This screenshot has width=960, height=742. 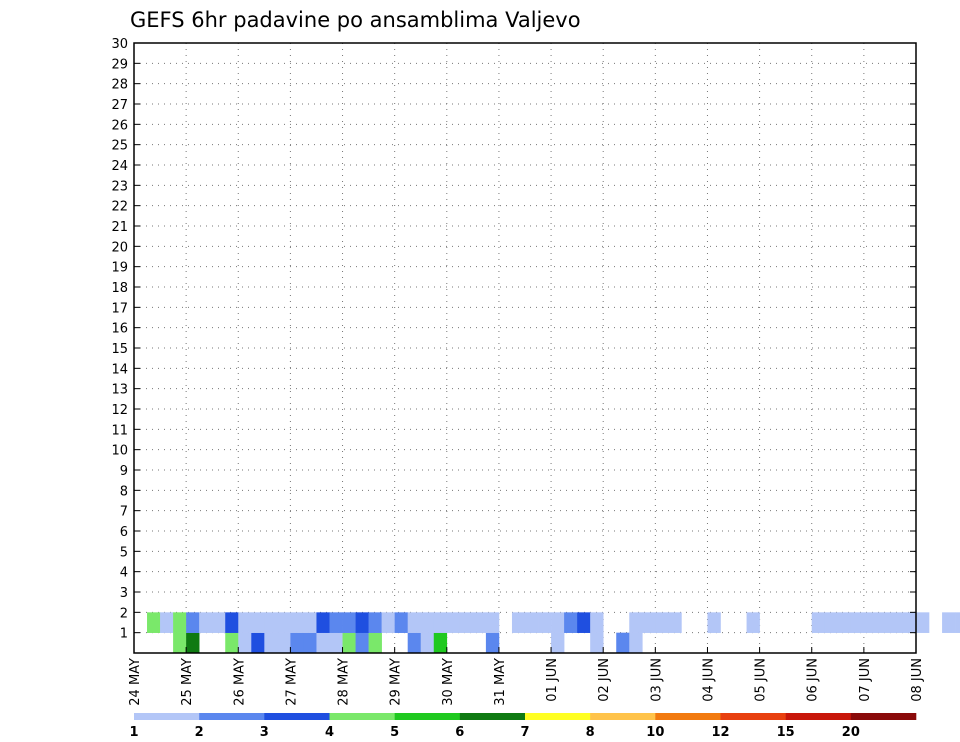 What do you see at coordinates (291, 682) in the screenshot?
I see `x-tick-label: 27 MAY` at bounding box center [291, 682].